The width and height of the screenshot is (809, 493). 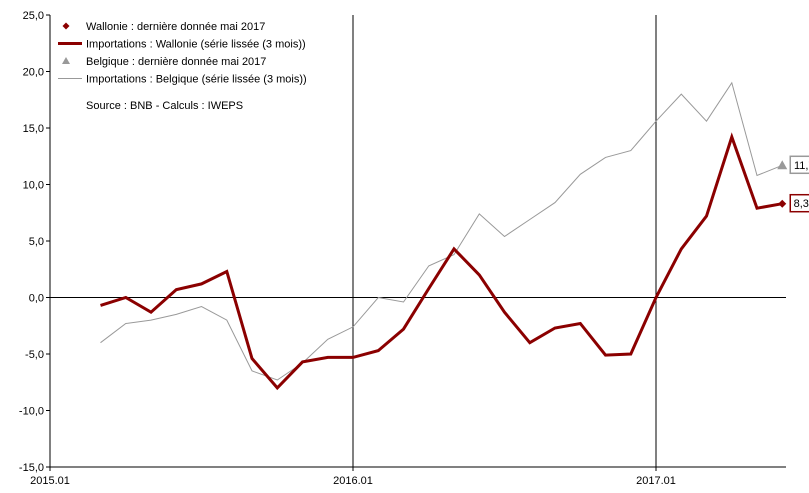 I want to click on data-label: 11,7, so click(x=801, y=166).